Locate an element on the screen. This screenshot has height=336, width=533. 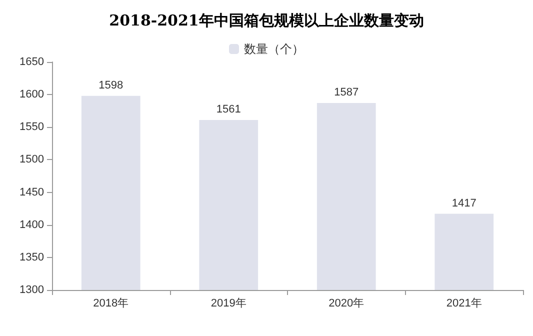
chart-title: 2018-2021年中国箱包规模以上企业数量变动 is located at coordinates (266, 21).